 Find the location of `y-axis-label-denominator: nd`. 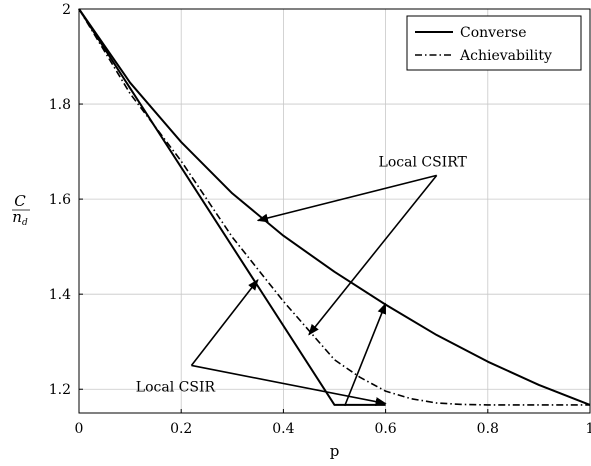

y-axis-label-denominator: nd is located at coordinates (20, 218).